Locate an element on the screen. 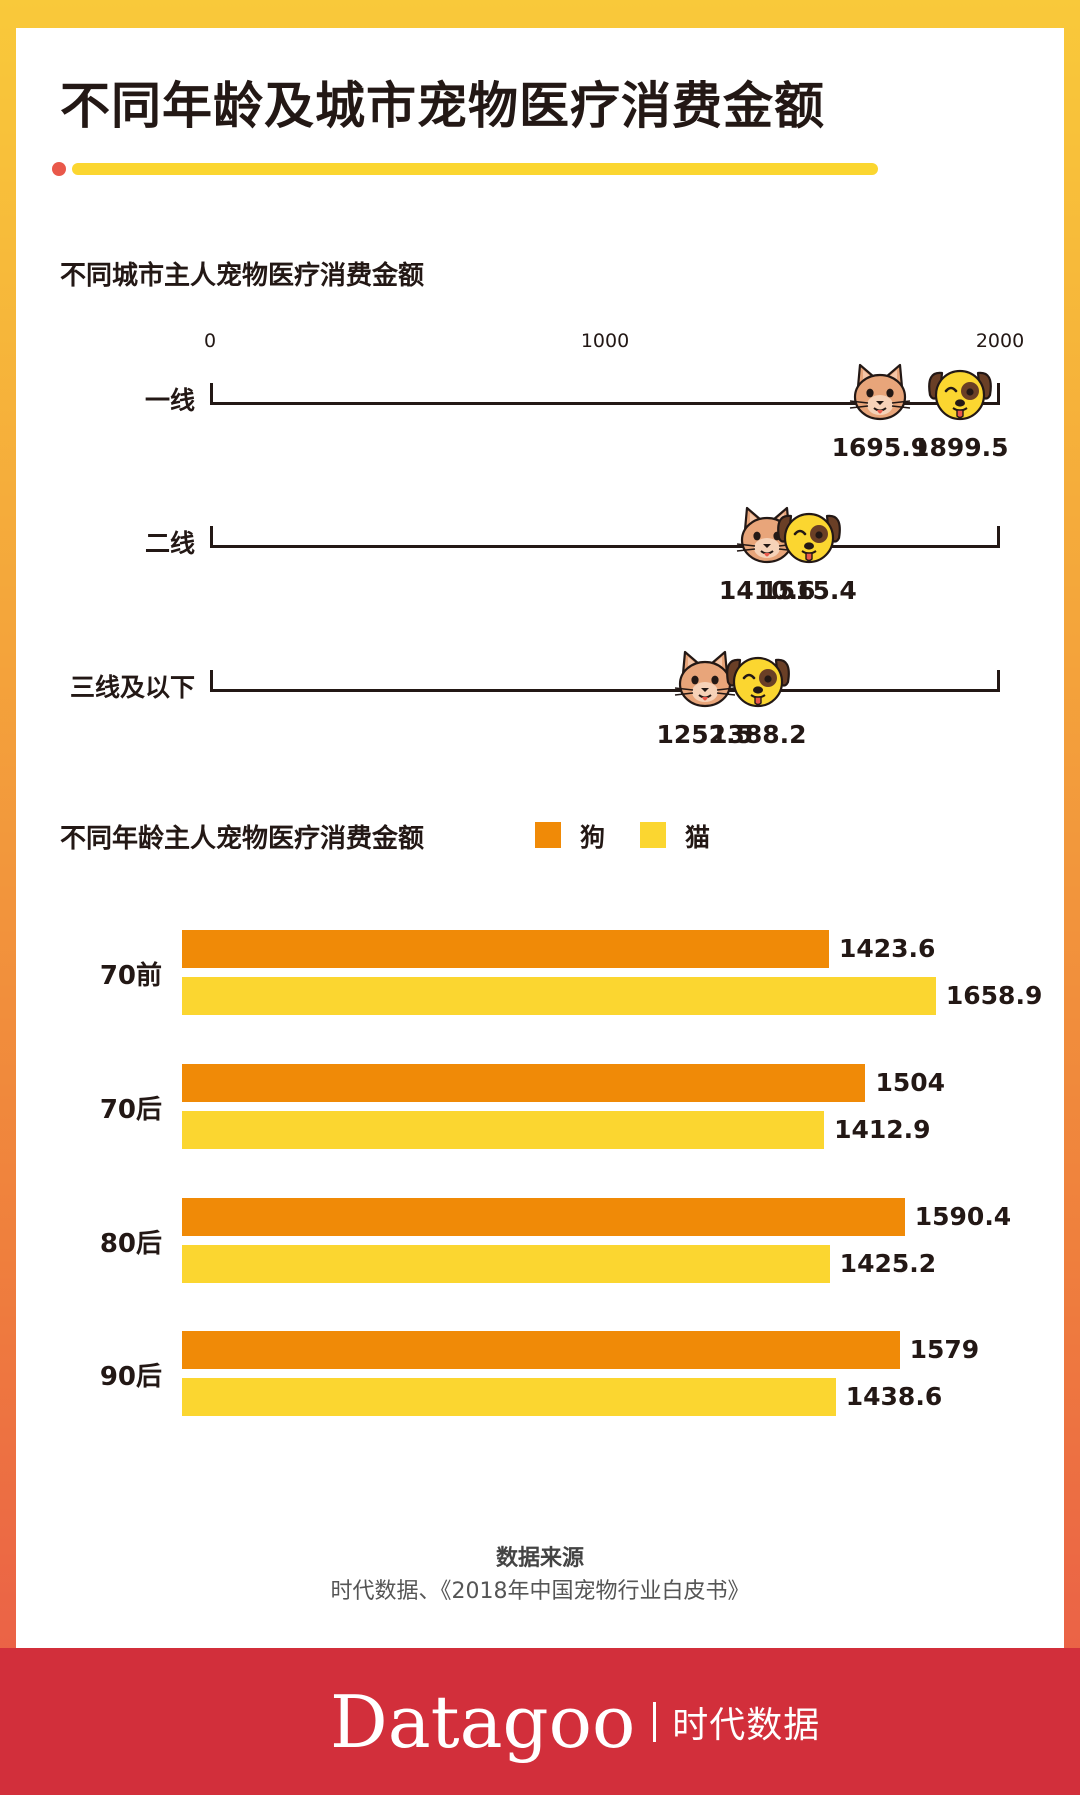 The width and height of the screenshot is (1080, 1795). source-text: 时代数据、《2018年中国宠物行业白皮书》 is located at coordinates (540, 1591).